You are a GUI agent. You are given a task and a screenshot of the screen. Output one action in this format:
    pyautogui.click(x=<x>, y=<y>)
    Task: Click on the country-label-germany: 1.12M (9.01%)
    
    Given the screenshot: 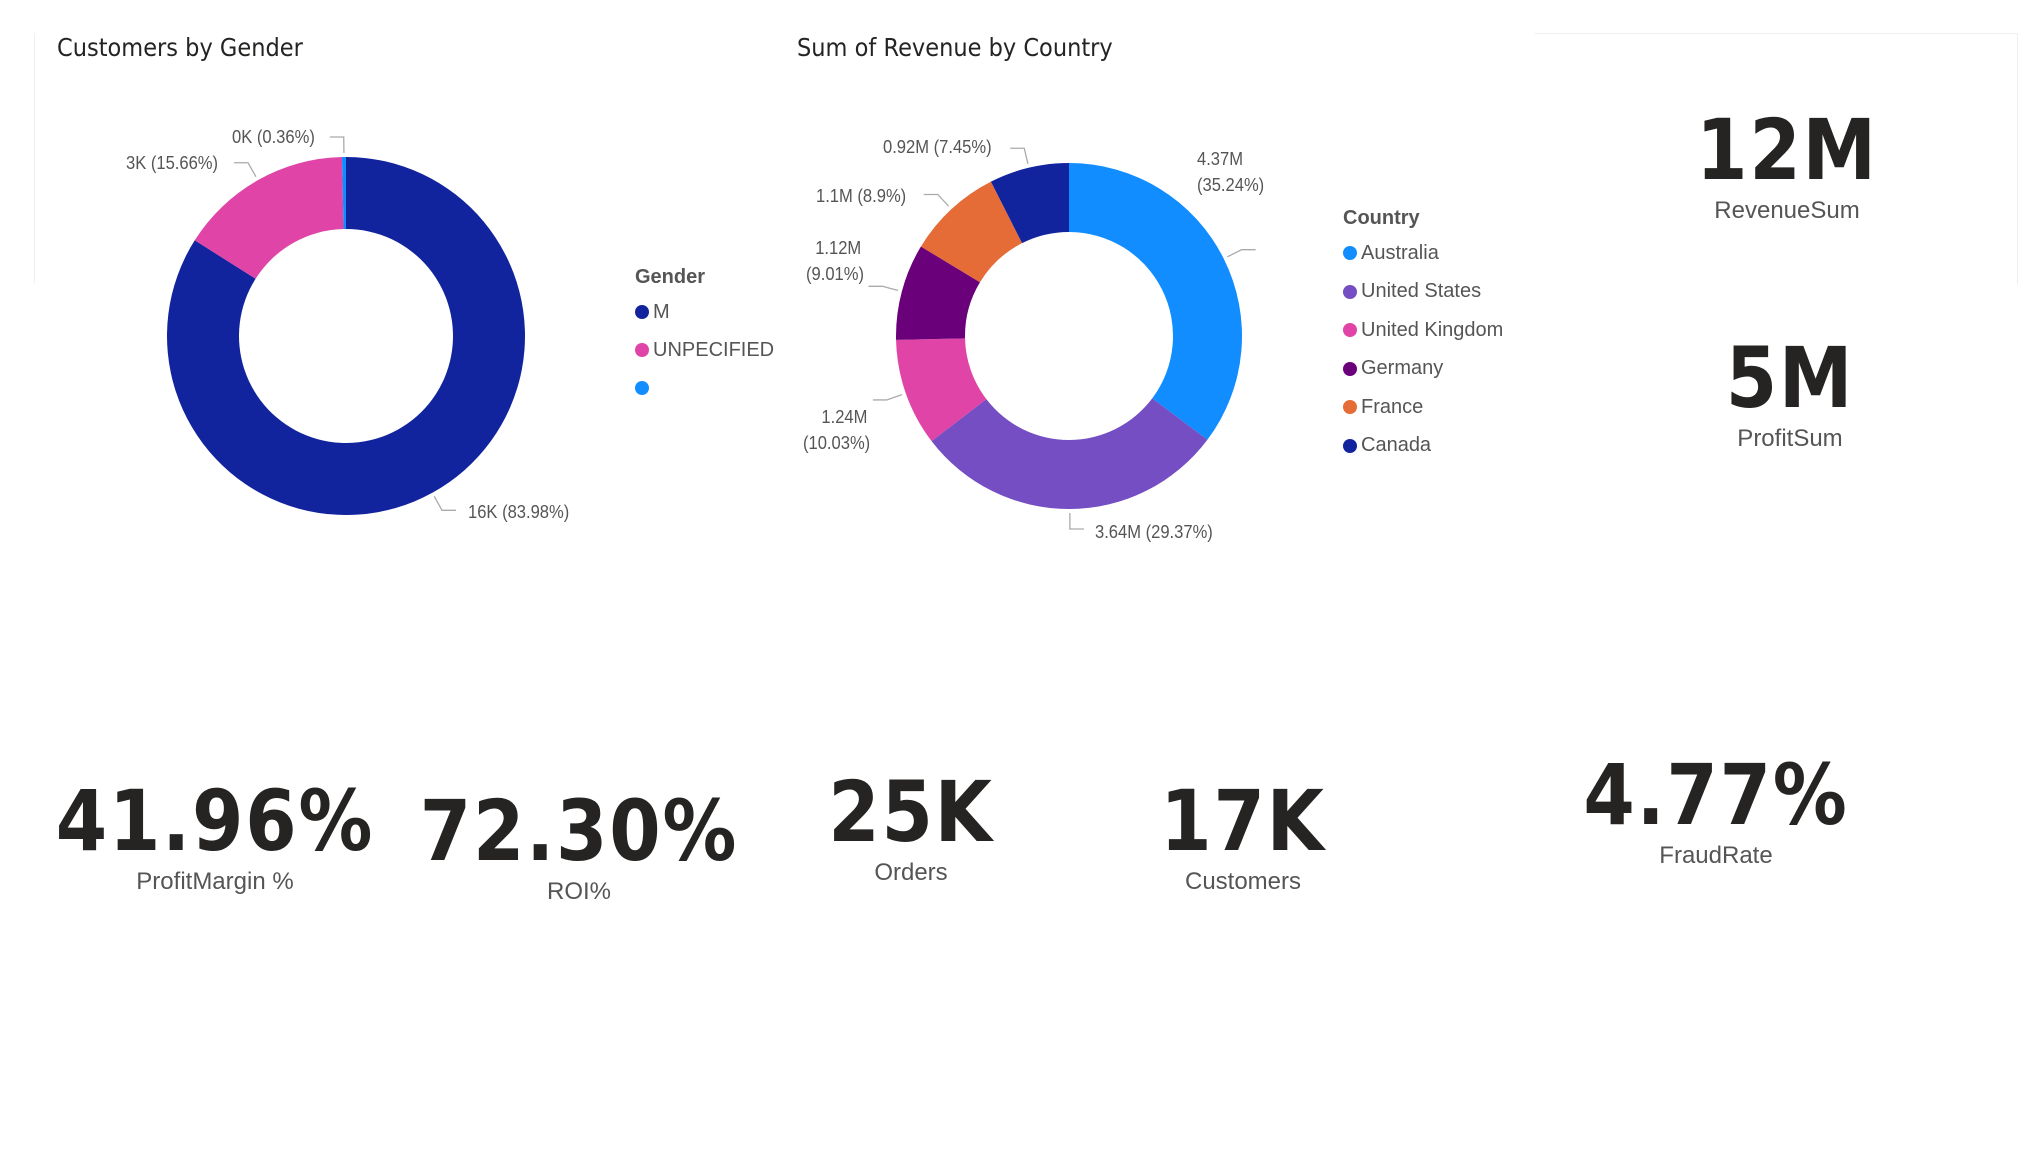 What is the action you would take?
    pyautogui.click(x=835, y=261)
    